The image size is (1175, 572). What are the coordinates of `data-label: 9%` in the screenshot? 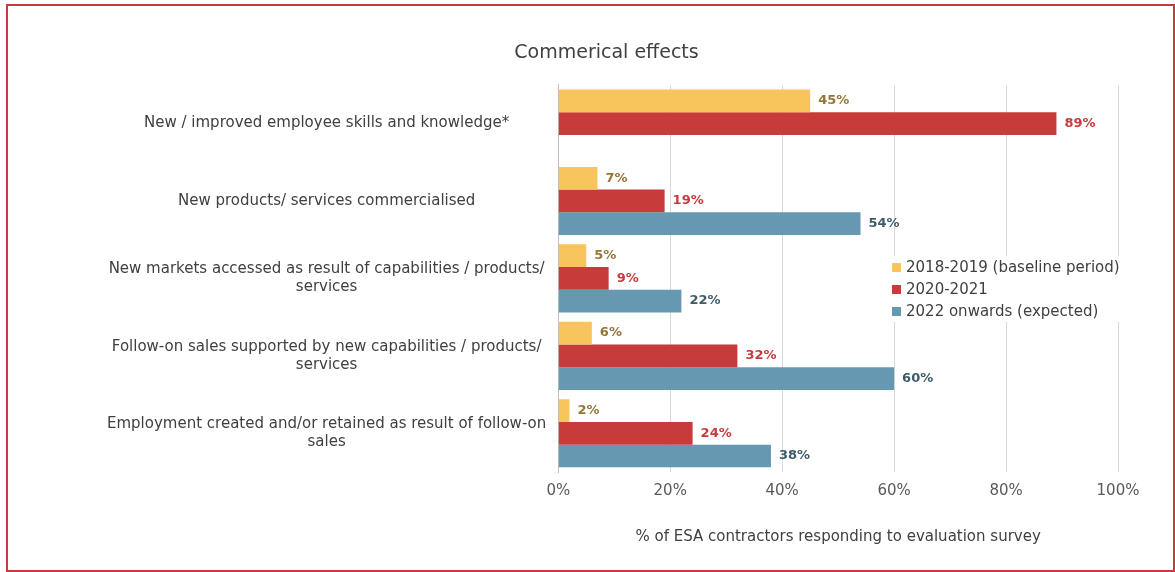 It's located at (627, 277).